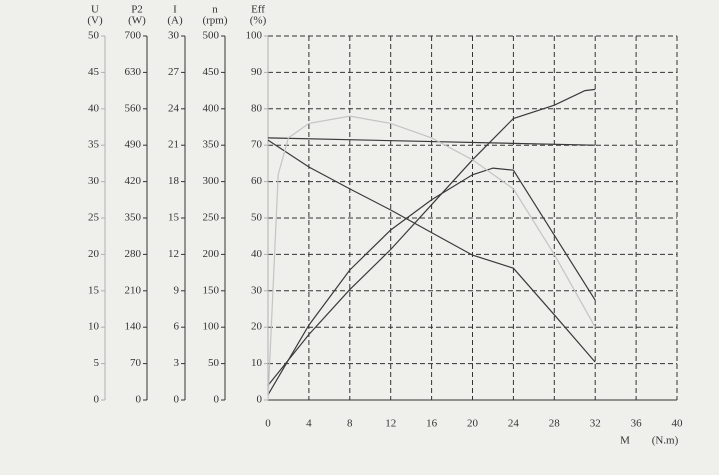  I want to click on y-tick-label: 140, so click(133, 327).